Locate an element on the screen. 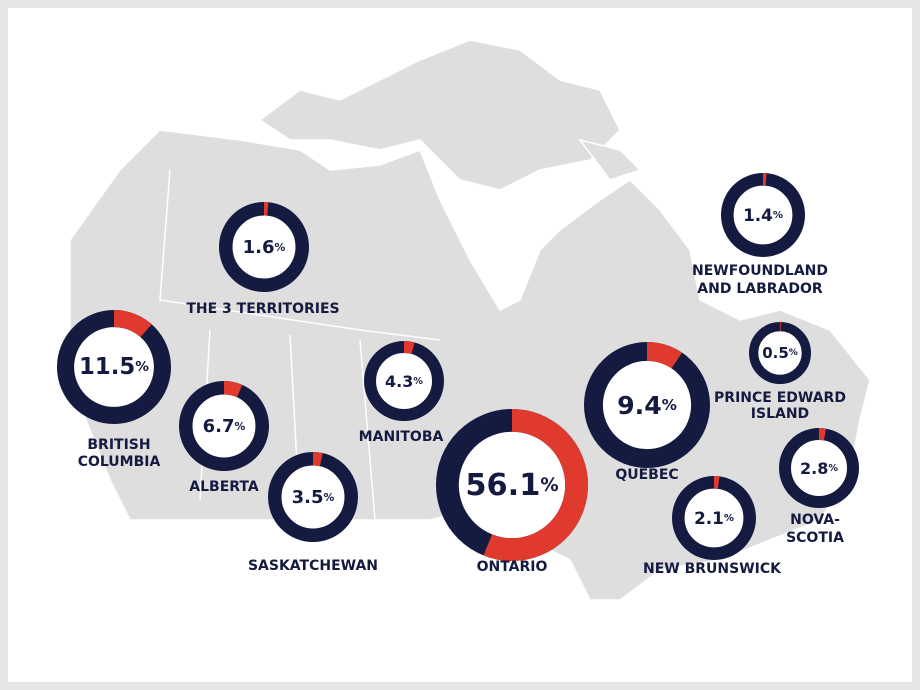 The width and height of the screenshot is (920, 690). region-donut: 56.1% ONTARIO is located at coordinates (511, 491).